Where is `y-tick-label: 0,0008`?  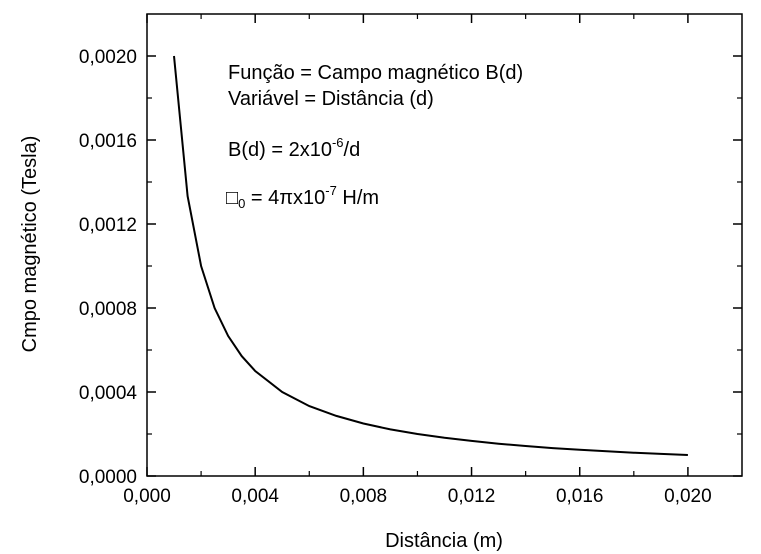
y-tick-label: 0,0008 is located at coordinates (108, 309).